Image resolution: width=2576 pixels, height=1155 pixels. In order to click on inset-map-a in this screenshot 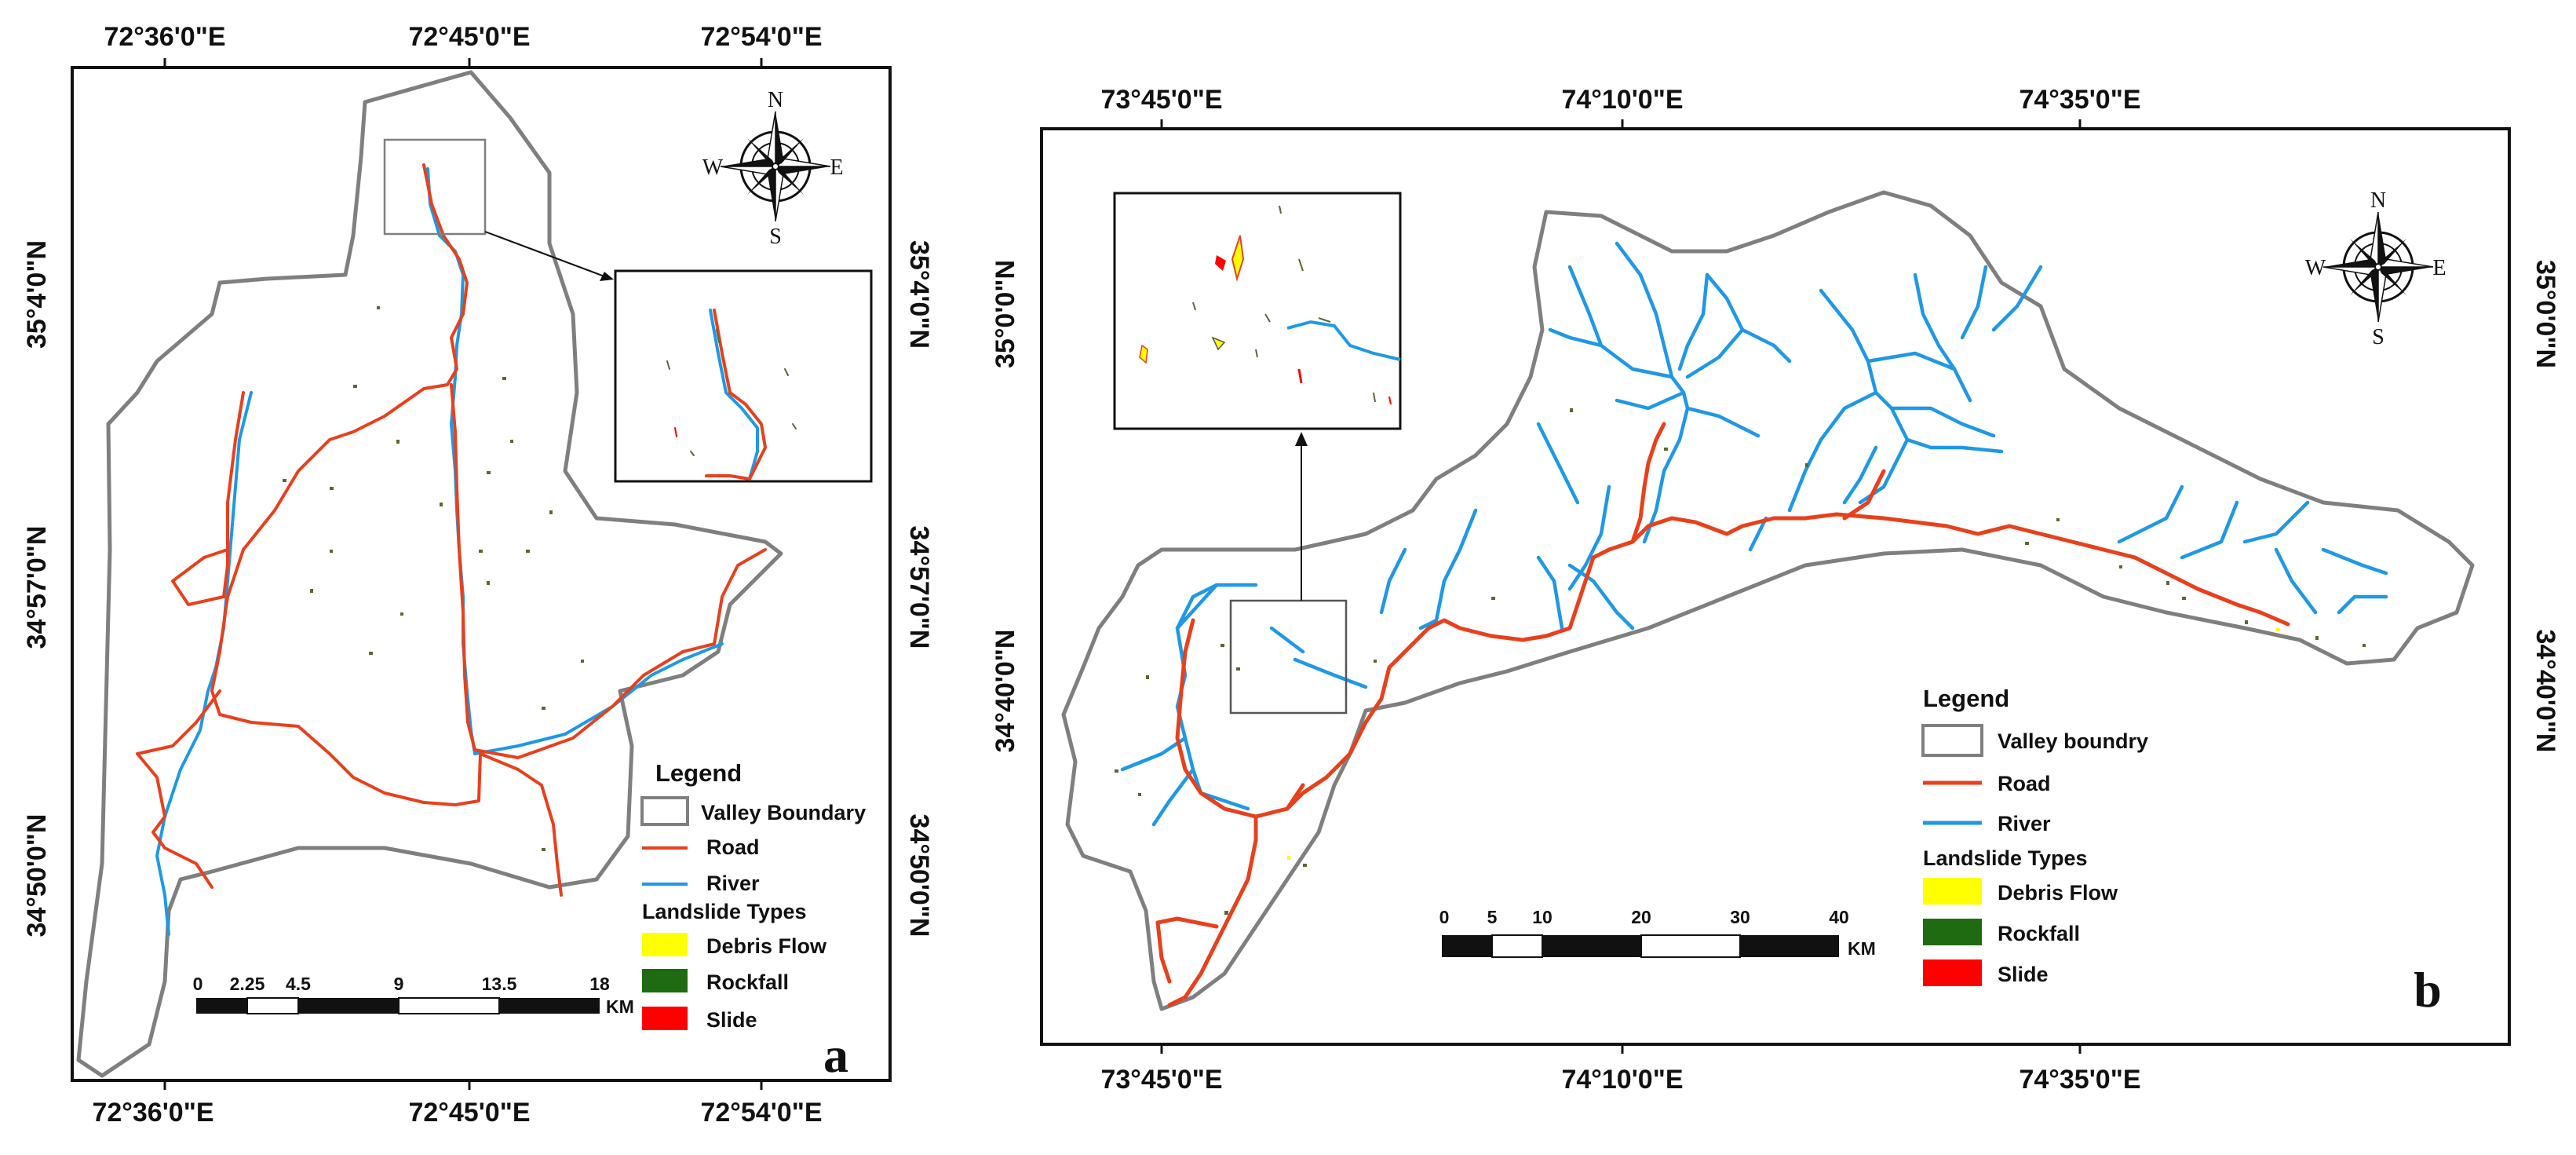, I will do `click(743, 376)`.